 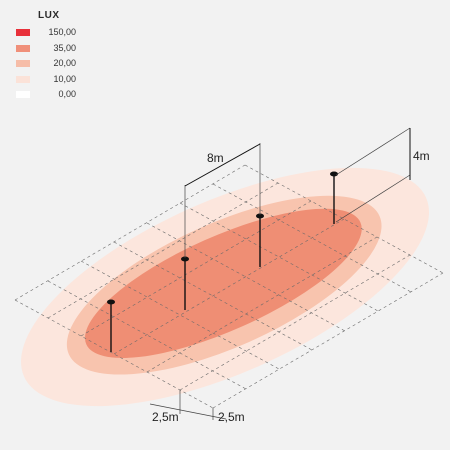 I want to click on legend-value: 35,00, so click(x=64, y=47).